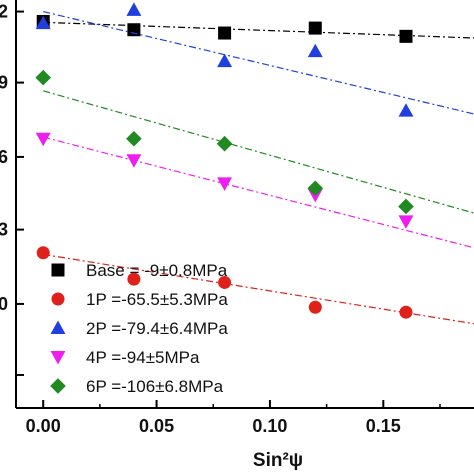  Describe the element at coordinates (269, 426) in the screenshot. I see `x-tick-label: 0.10` at that location.